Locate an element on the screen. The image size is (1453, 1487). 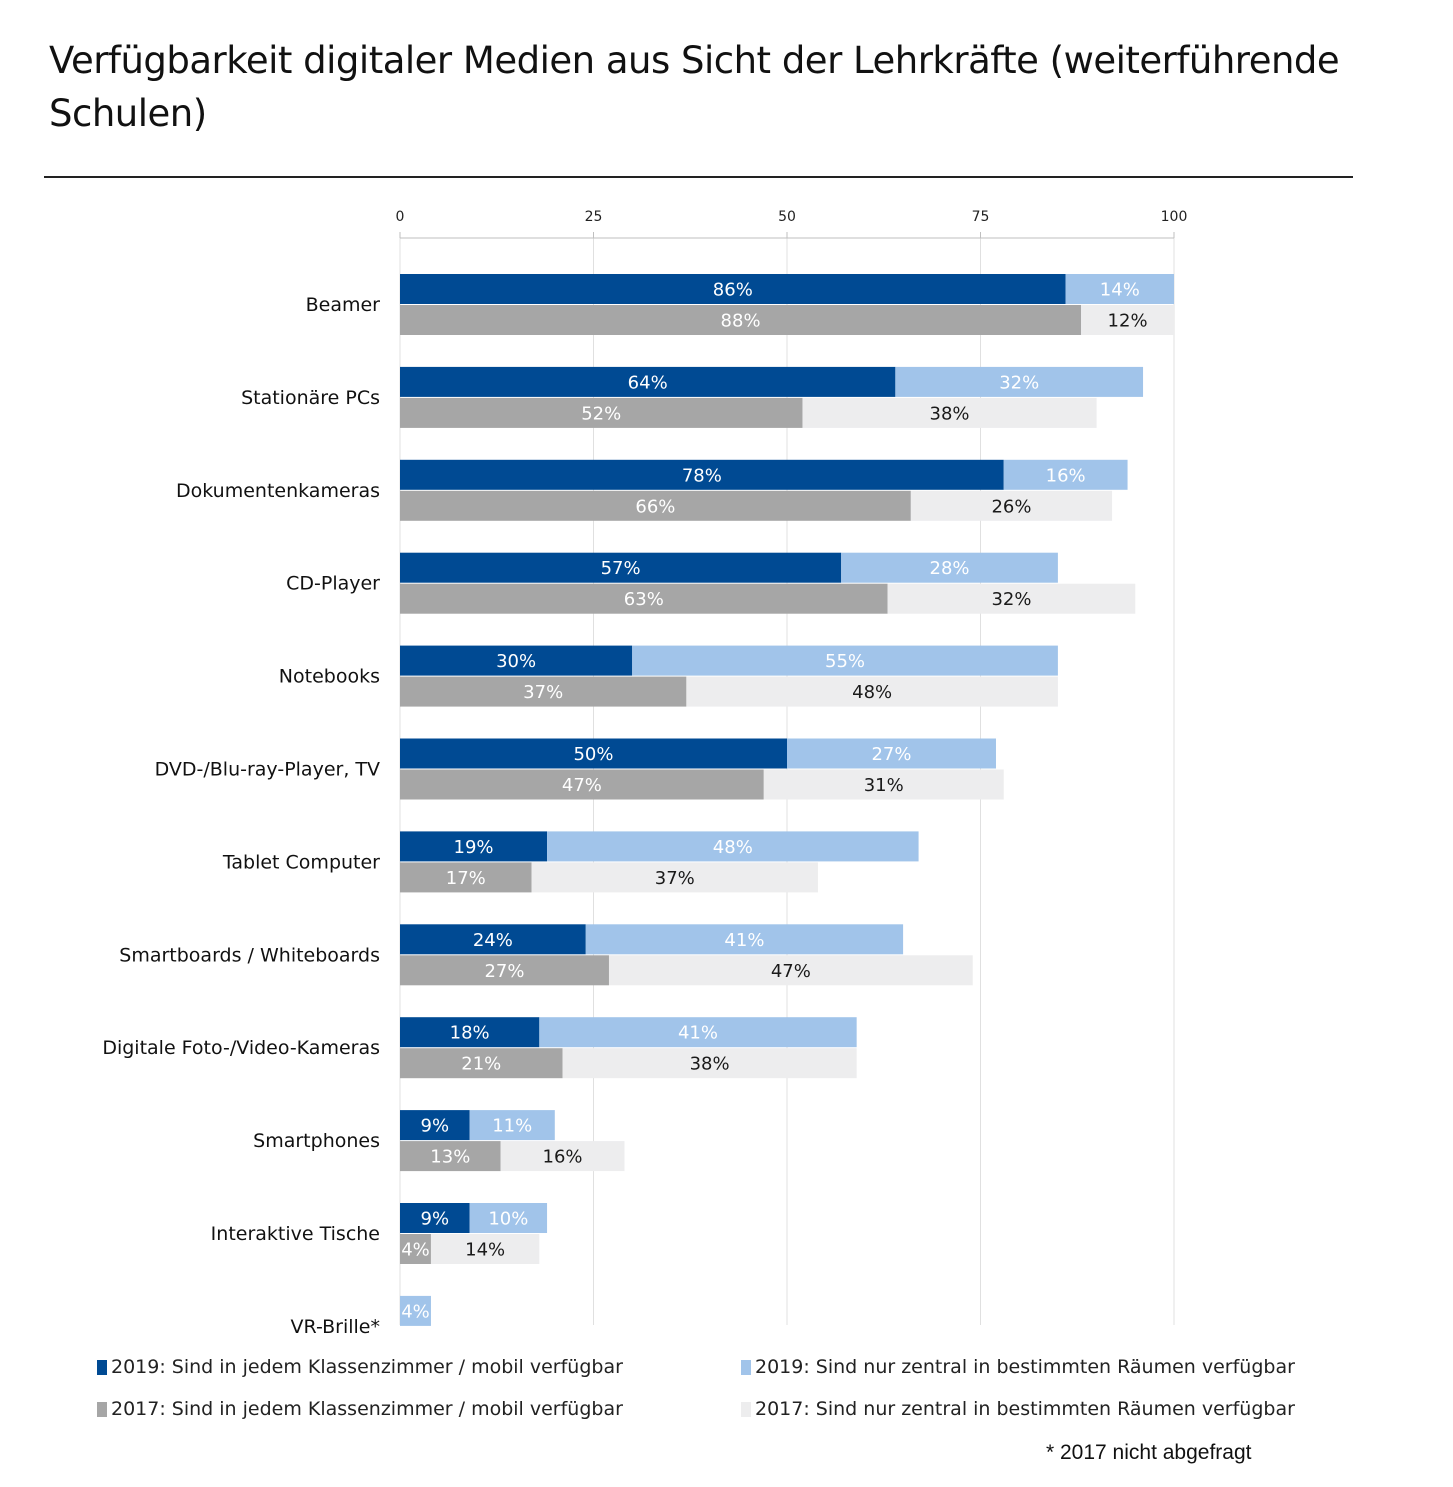
data-label: 52% is located at coordinates (601, 413).